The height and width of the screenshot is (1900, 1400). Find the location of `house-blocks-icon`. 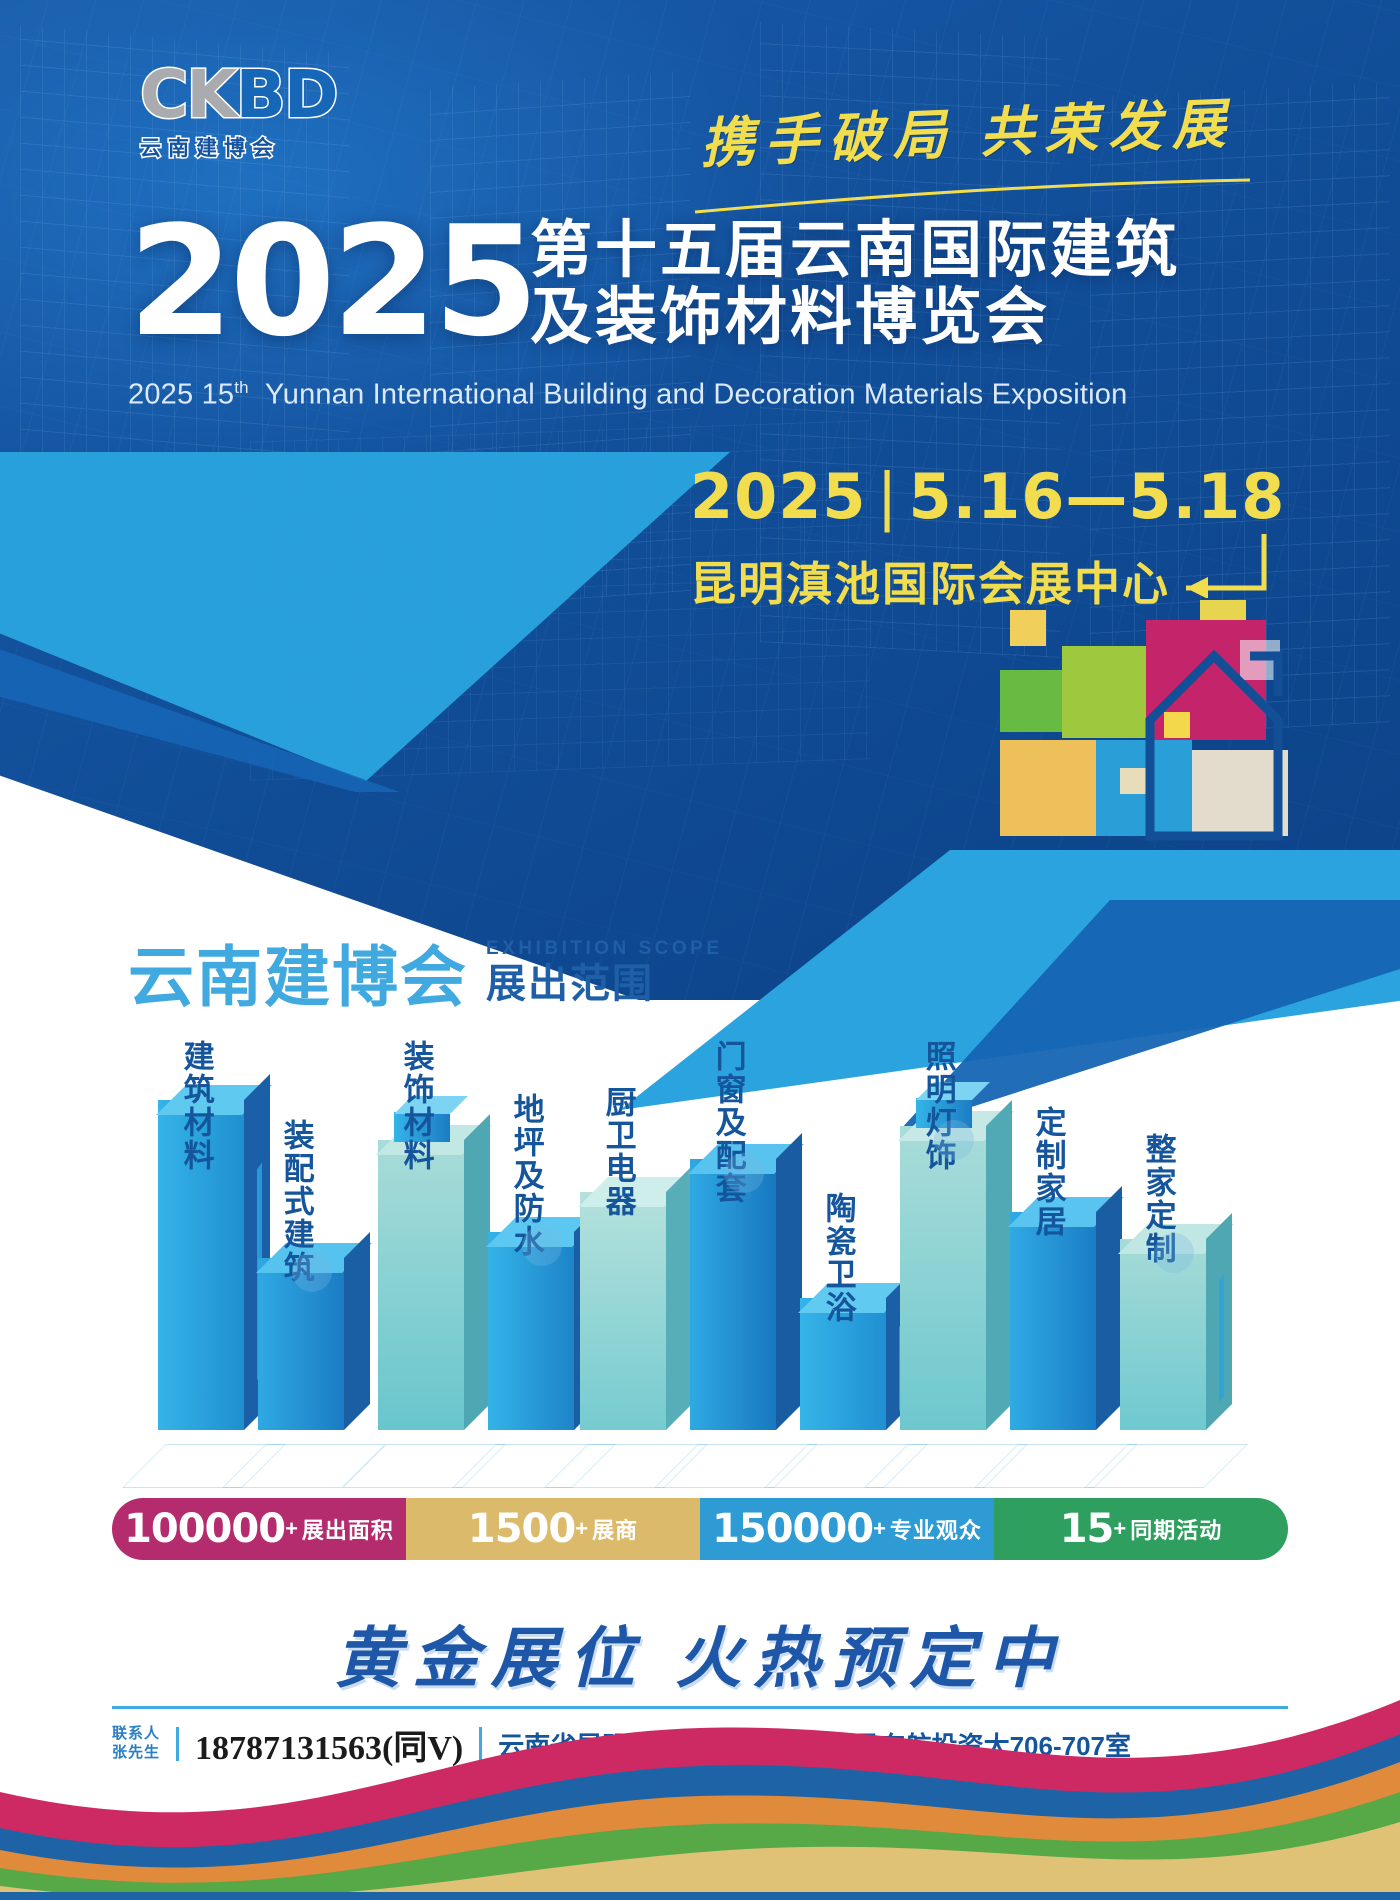

house-blocks-icon is located at coordinates (1144, 720).